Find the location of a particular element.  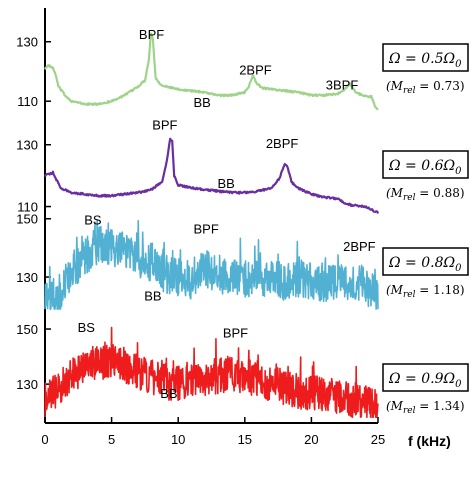

omega-label: Ω = 0.5Ω0 is located at coordinates (425, 60).